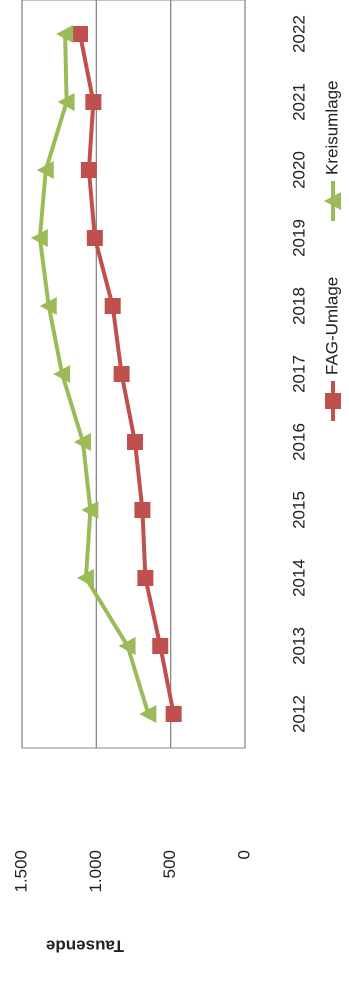 This screenshot has height=981, width=349. I want to click on x-tick-label: 2013, so click(298, 646).